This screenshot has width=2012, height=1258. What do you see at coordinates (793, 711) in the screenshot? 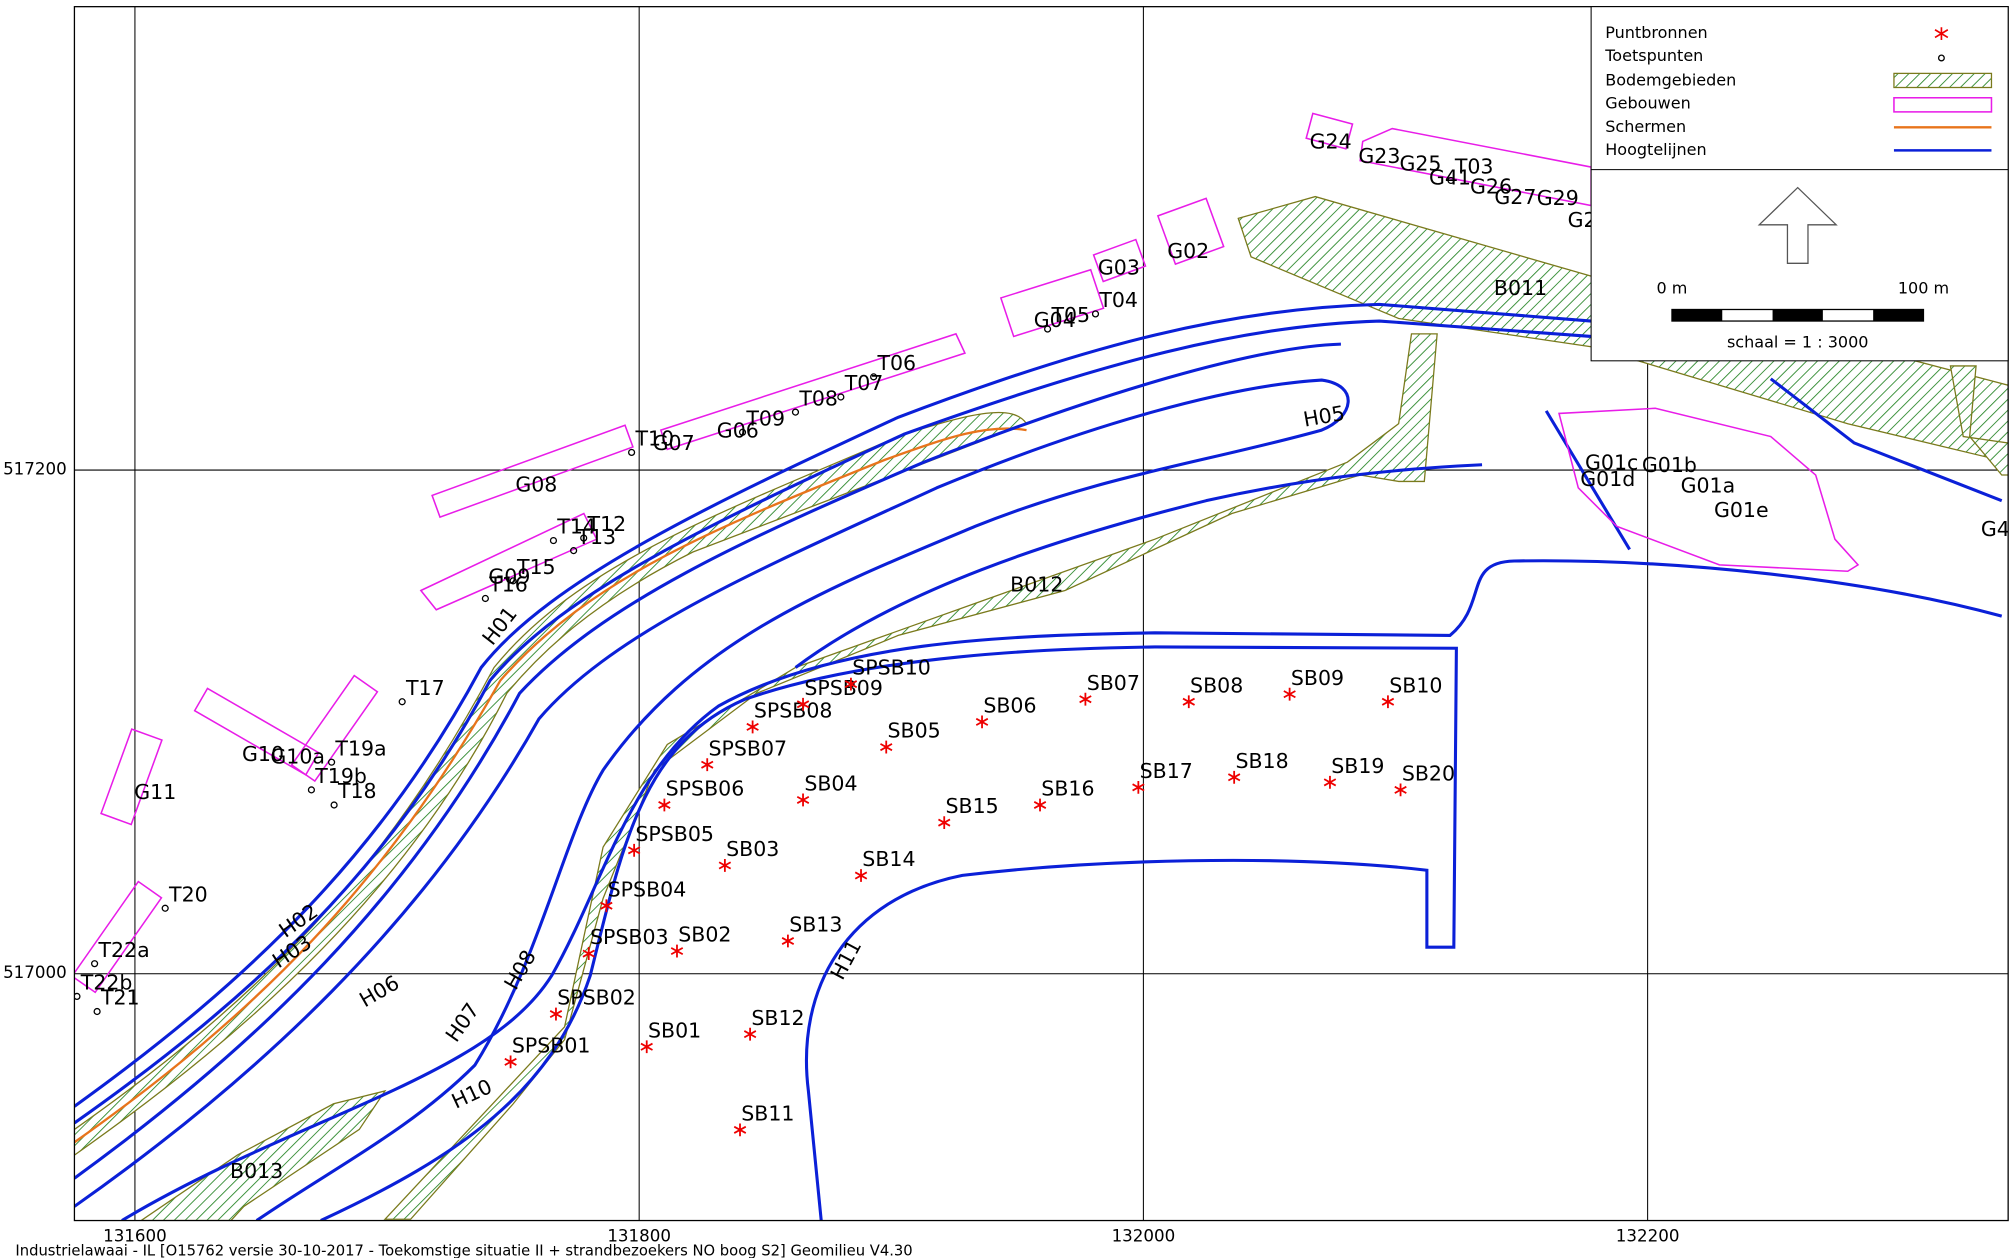
I see `source-label: SPSB08` at bounding box center [793, 711].